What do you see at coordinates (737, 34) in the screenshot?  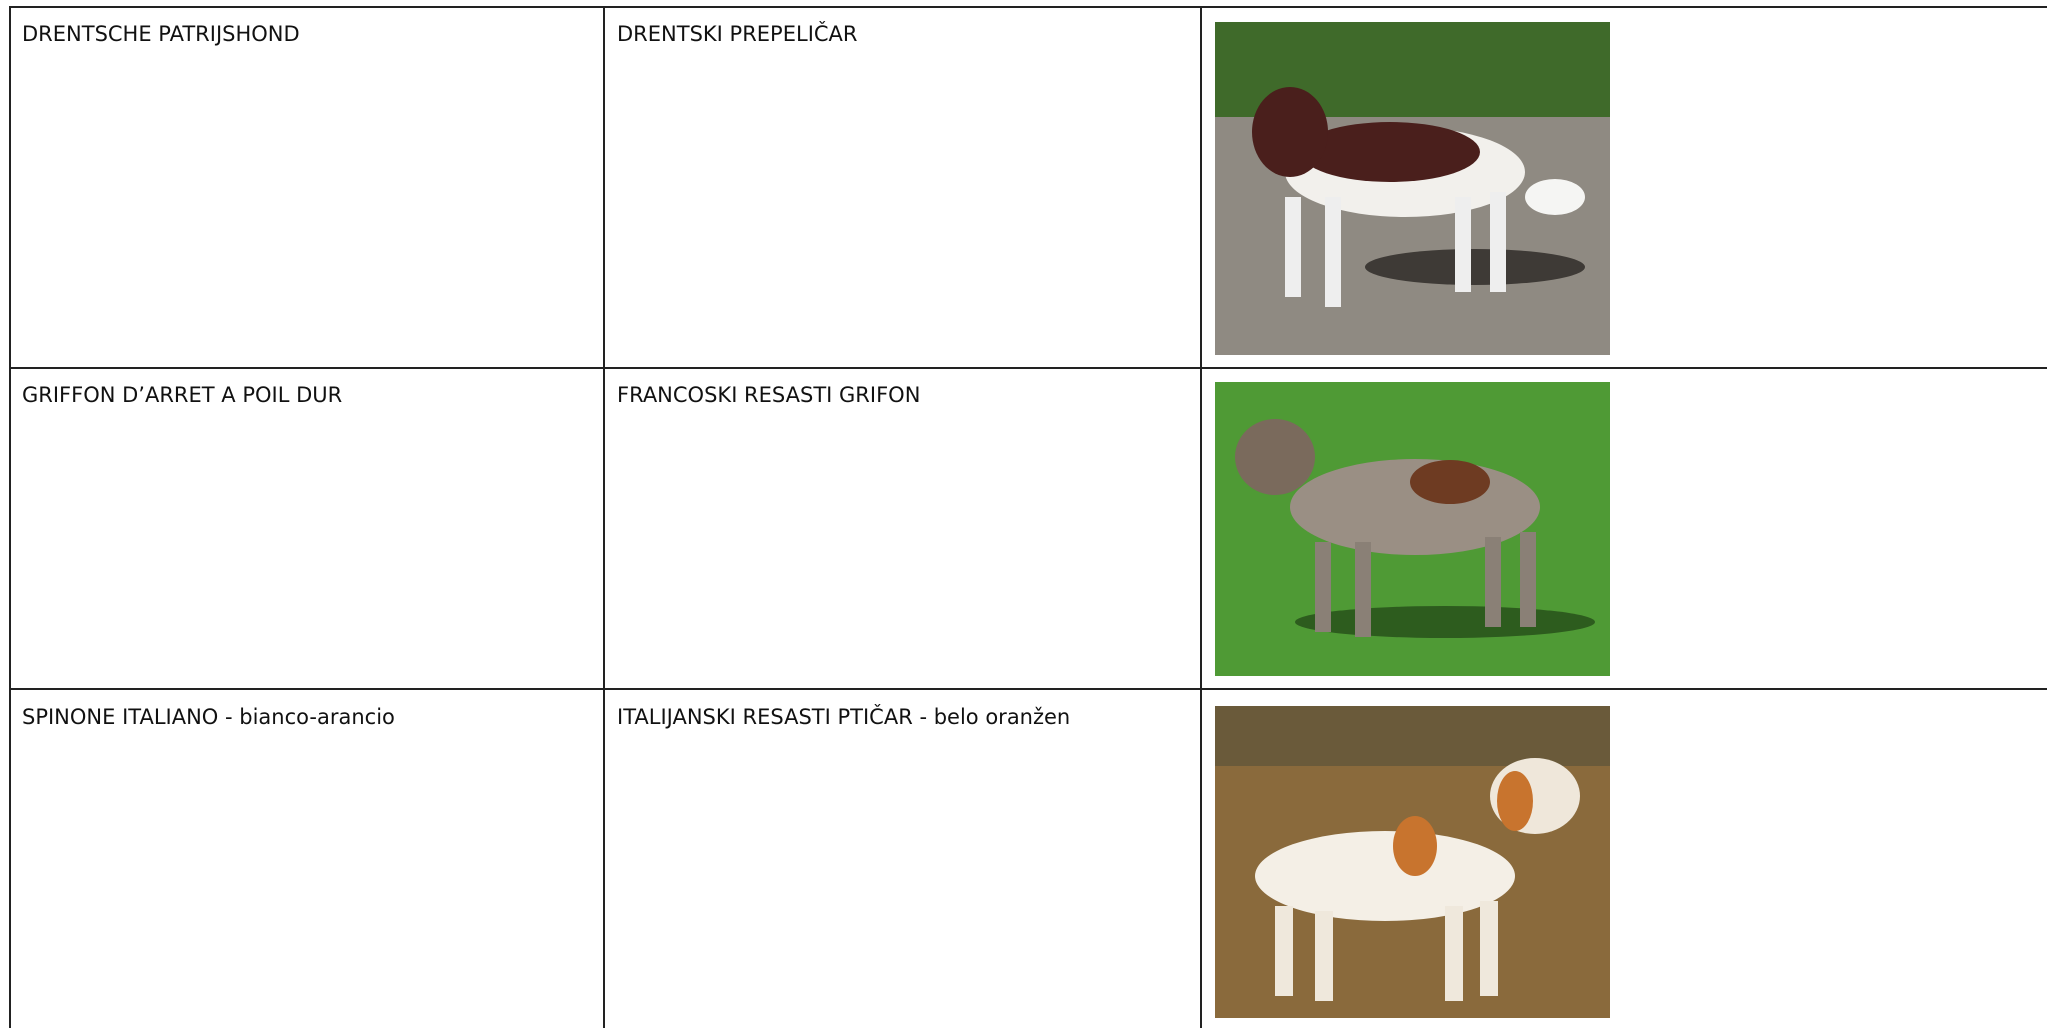 I see `breed-translated: DRENTSKI PREPELIČAR` at bounding box center [737, 34].